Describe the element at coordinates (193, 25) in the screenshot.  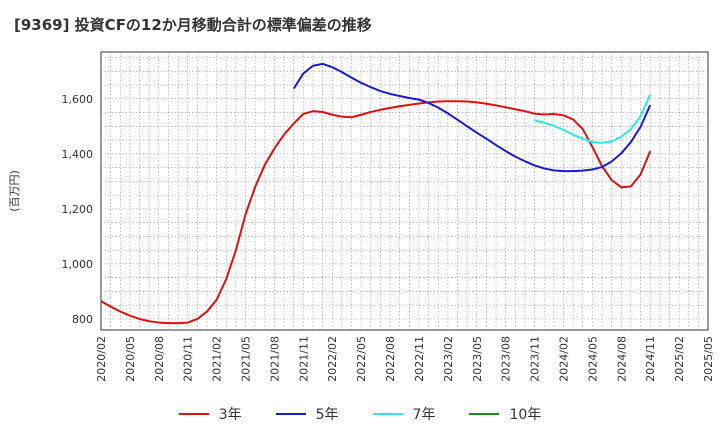
I see `chart-title: [9369] 投資CFの12か月移動合計の標準偏差の推移` at that location.